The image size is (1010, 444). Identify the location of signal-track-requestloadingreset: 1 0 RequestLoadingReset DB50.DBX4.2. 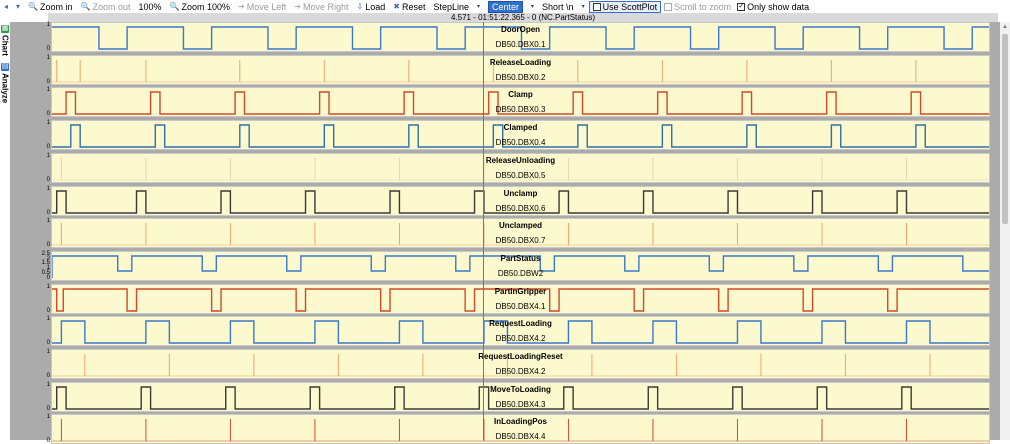
(505, 364).